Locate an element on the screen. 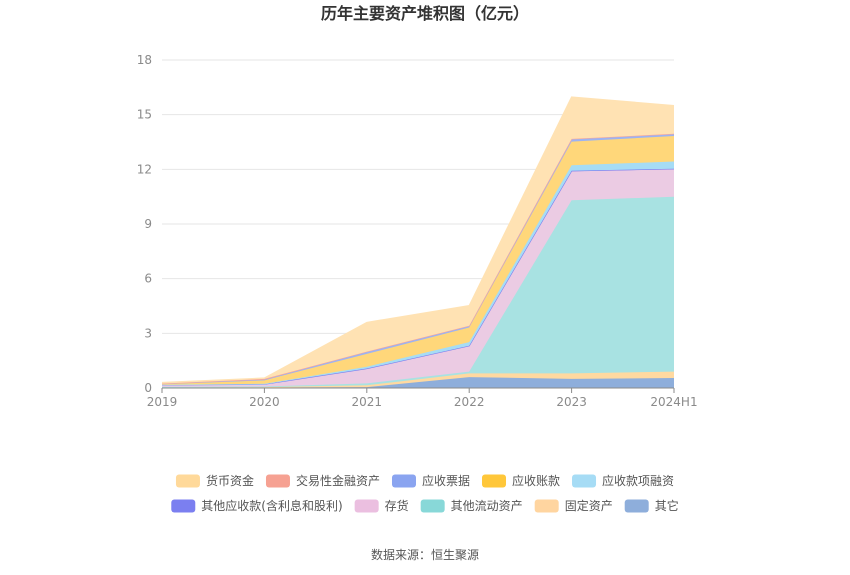  y-tick-label: 3 is located at coordinates (148, 333).